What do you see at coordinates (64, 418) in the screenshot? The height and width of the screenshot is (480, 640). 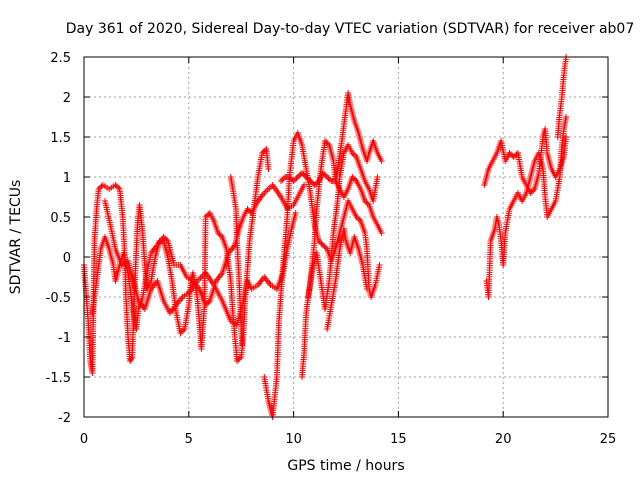 I see `y-tick-label: -2` at bounding box center [64, 418].